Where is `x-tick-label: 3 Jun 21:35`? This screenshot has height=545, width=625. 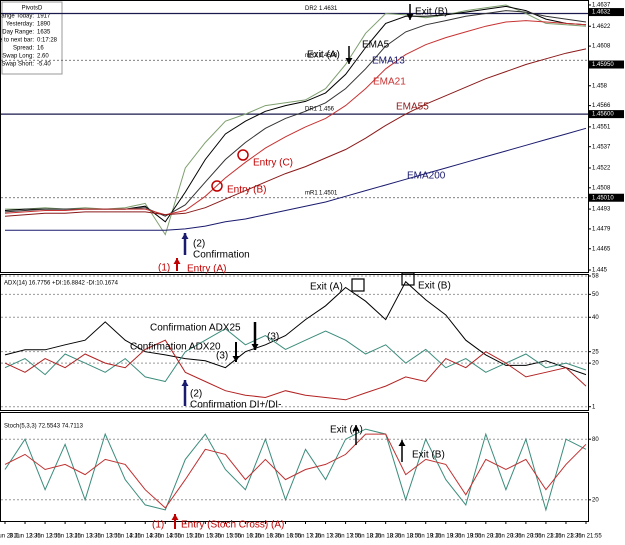 x-tick-label: 3 Jun 21:35 is located at coordinates (566, 537).